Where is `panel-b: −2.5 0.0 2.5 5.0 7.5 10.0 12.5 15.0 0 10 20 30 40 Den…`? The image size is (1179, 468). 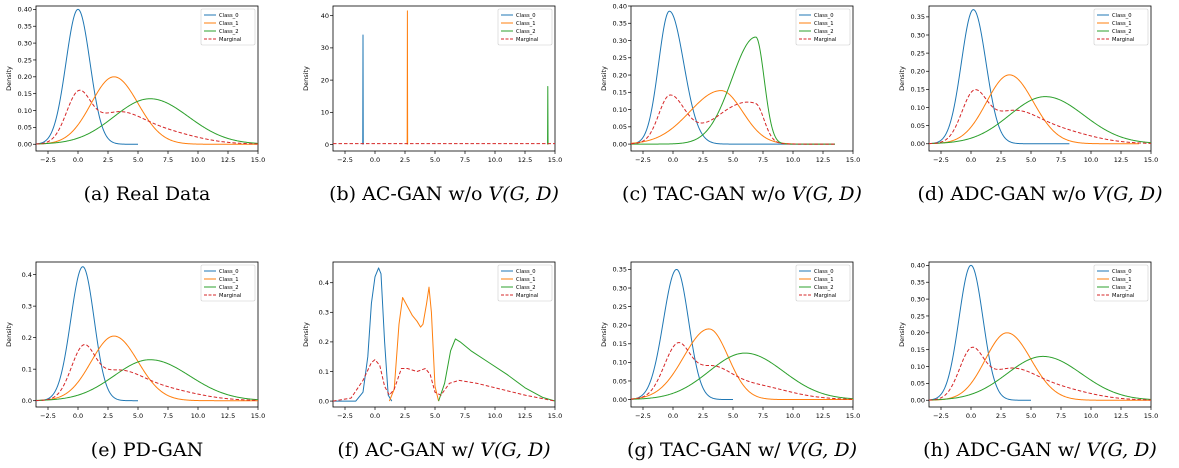 panel-b: −2.5 0.0 2.5 5.0 7.5 10.0 12.5 15.0 0 10 20 30 40 Den… is located at coordinates (432, 84).